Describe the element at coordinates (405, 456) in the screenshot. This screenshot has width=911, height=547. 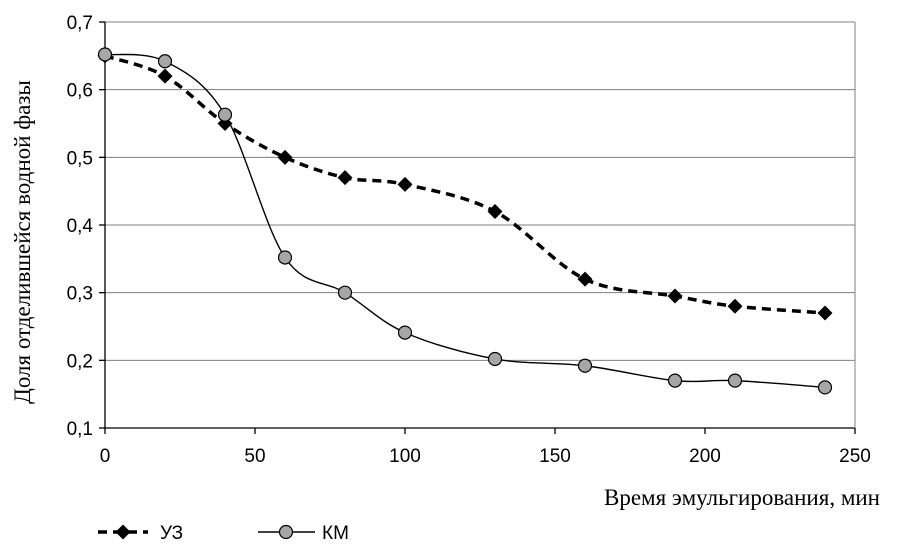
I see `x-tick-label: 100` at that location.